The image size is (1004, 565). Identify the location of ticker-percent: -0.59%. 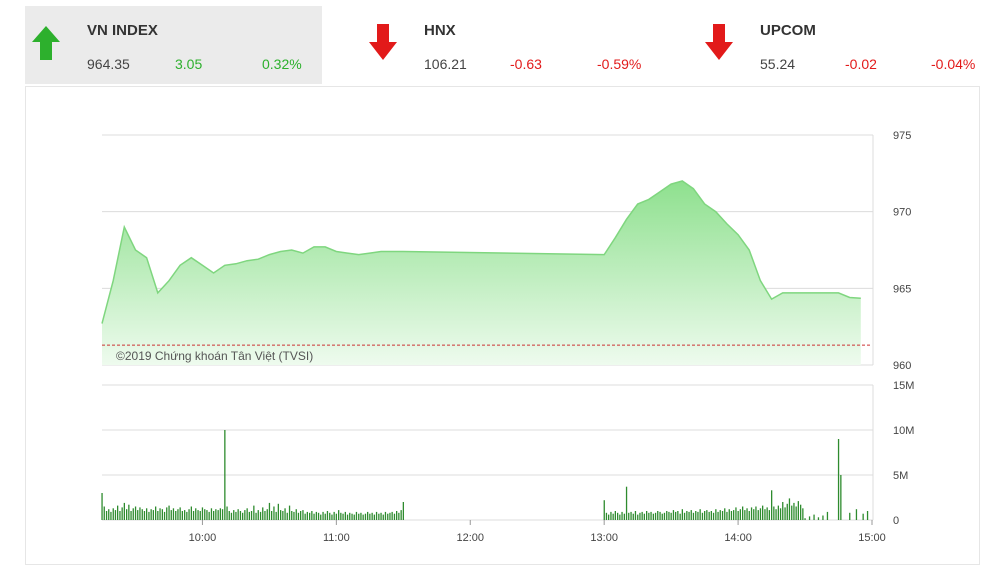
(619, 64).